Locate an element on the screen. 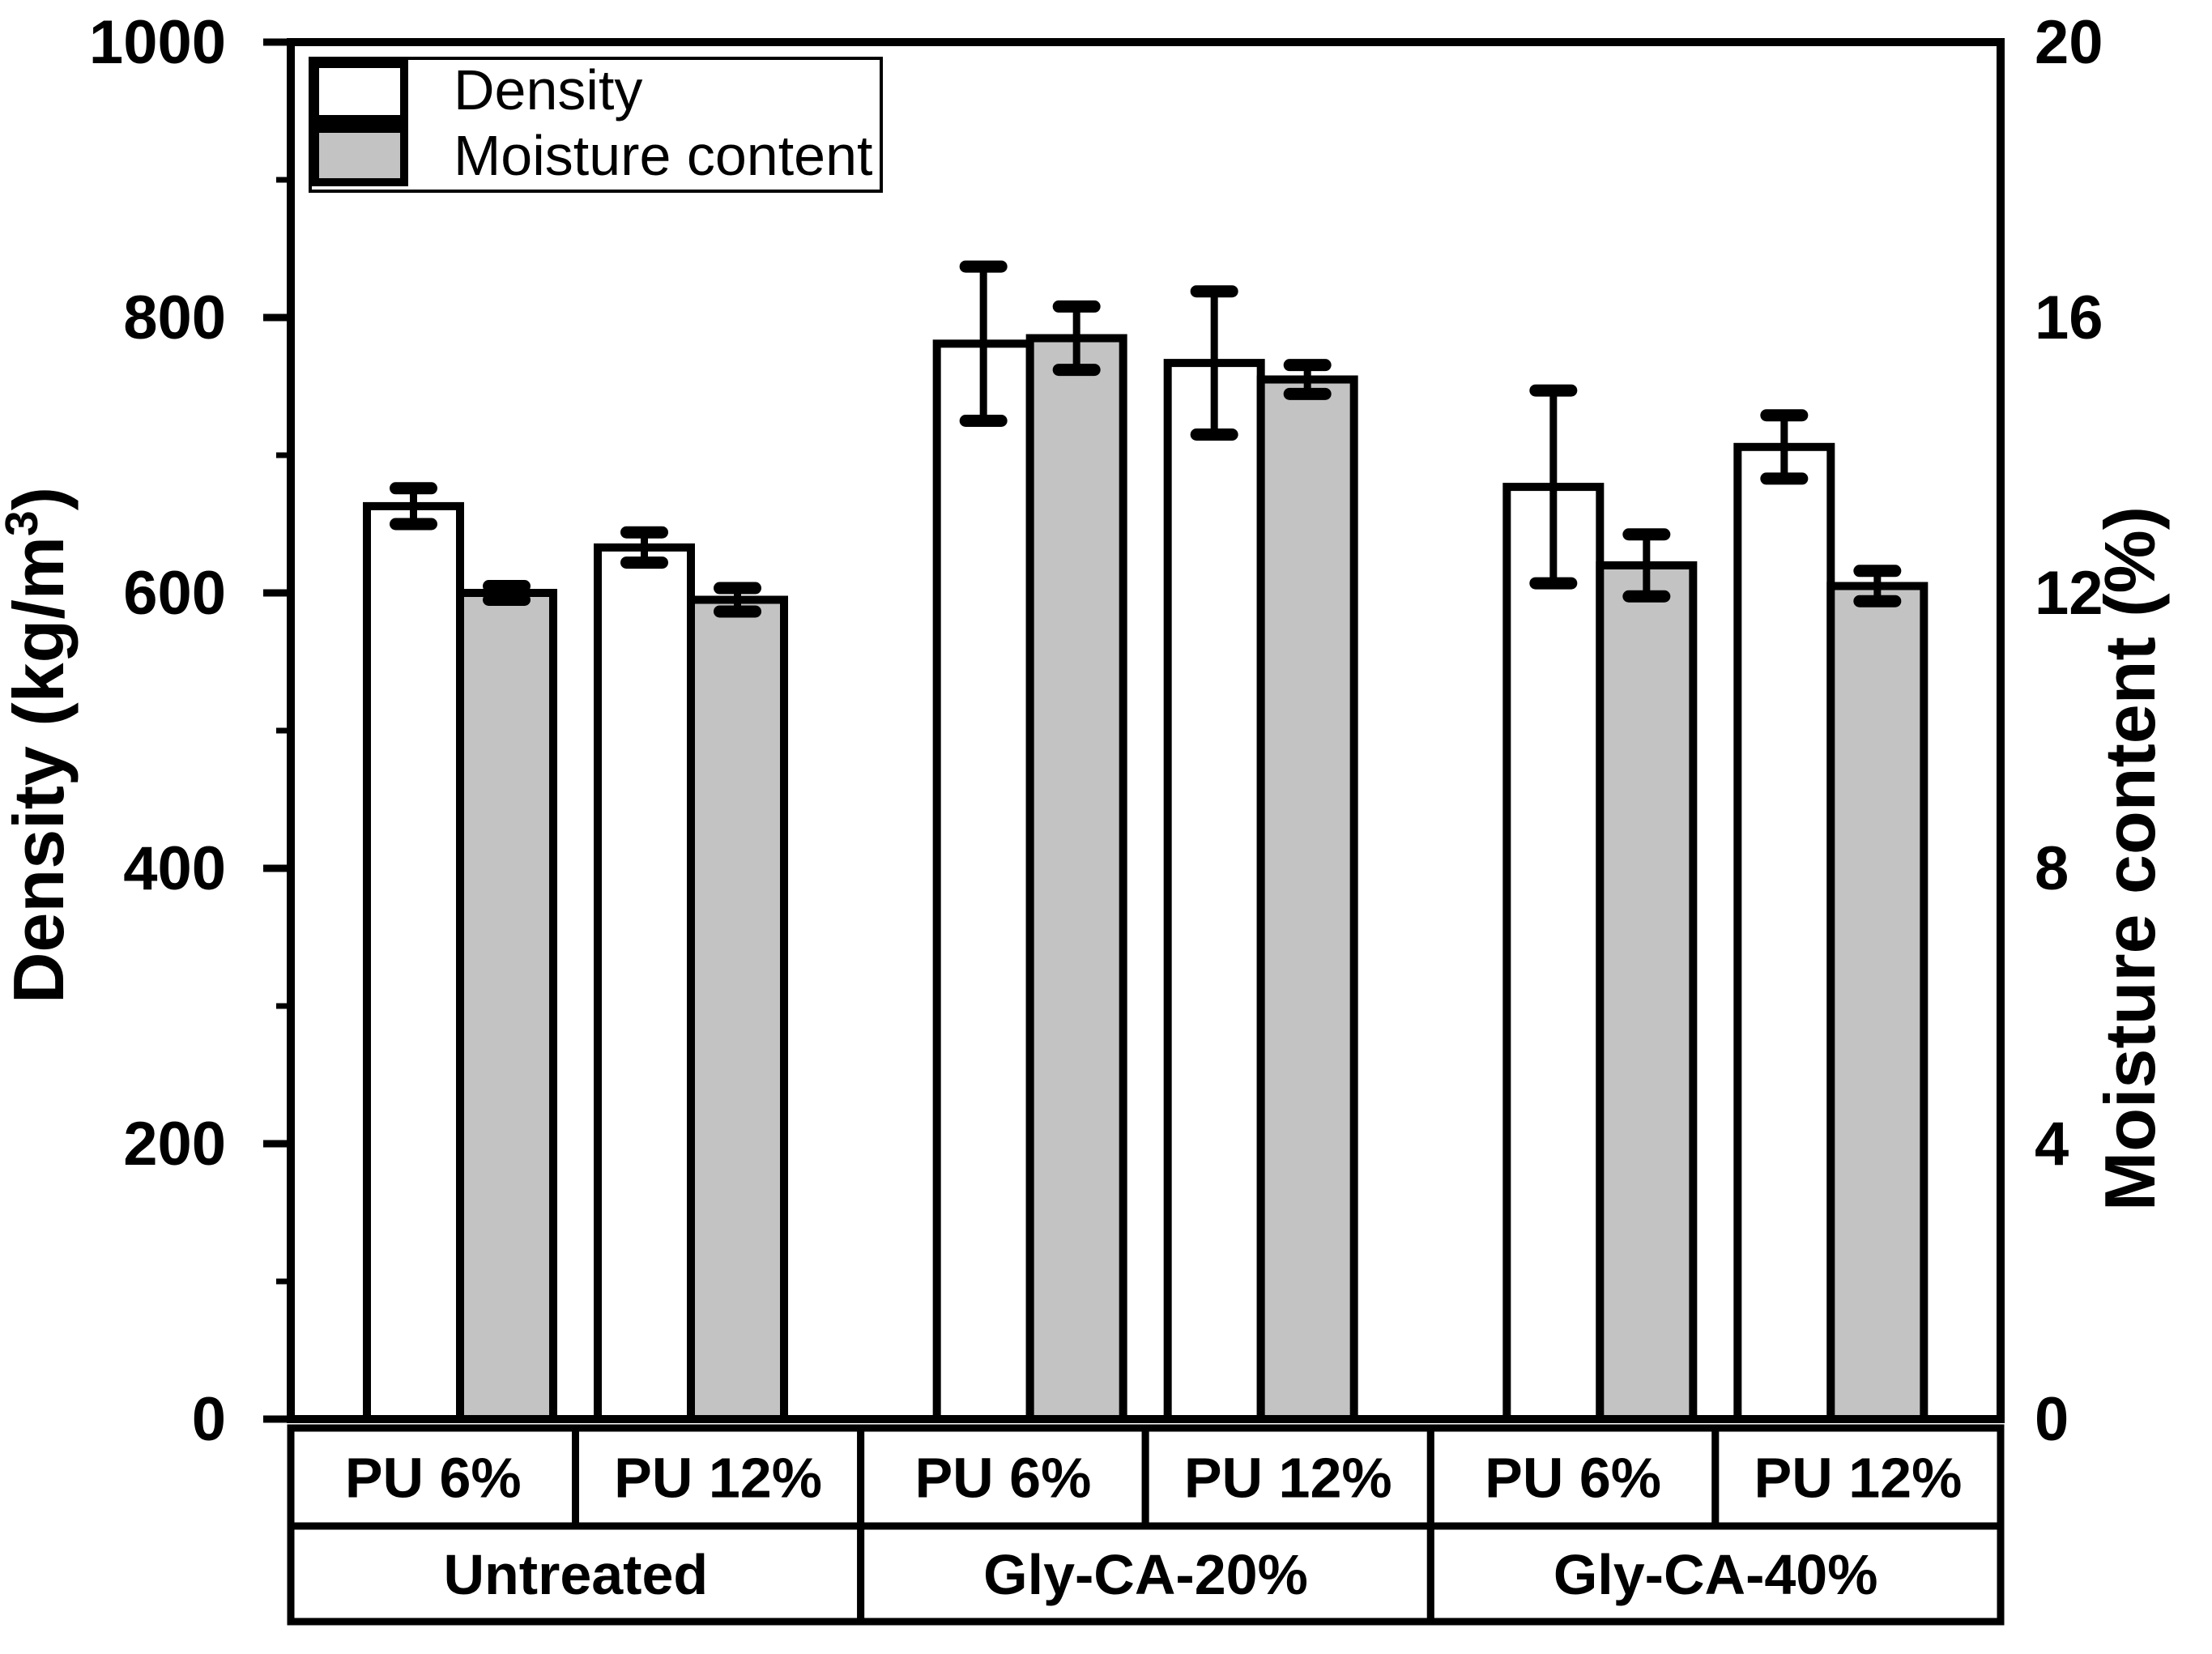 The width and height of the screenshot is (2212, 1654). bar-density-Gly-CA-40%-PU 12% is located at coordinates (1784, 933).